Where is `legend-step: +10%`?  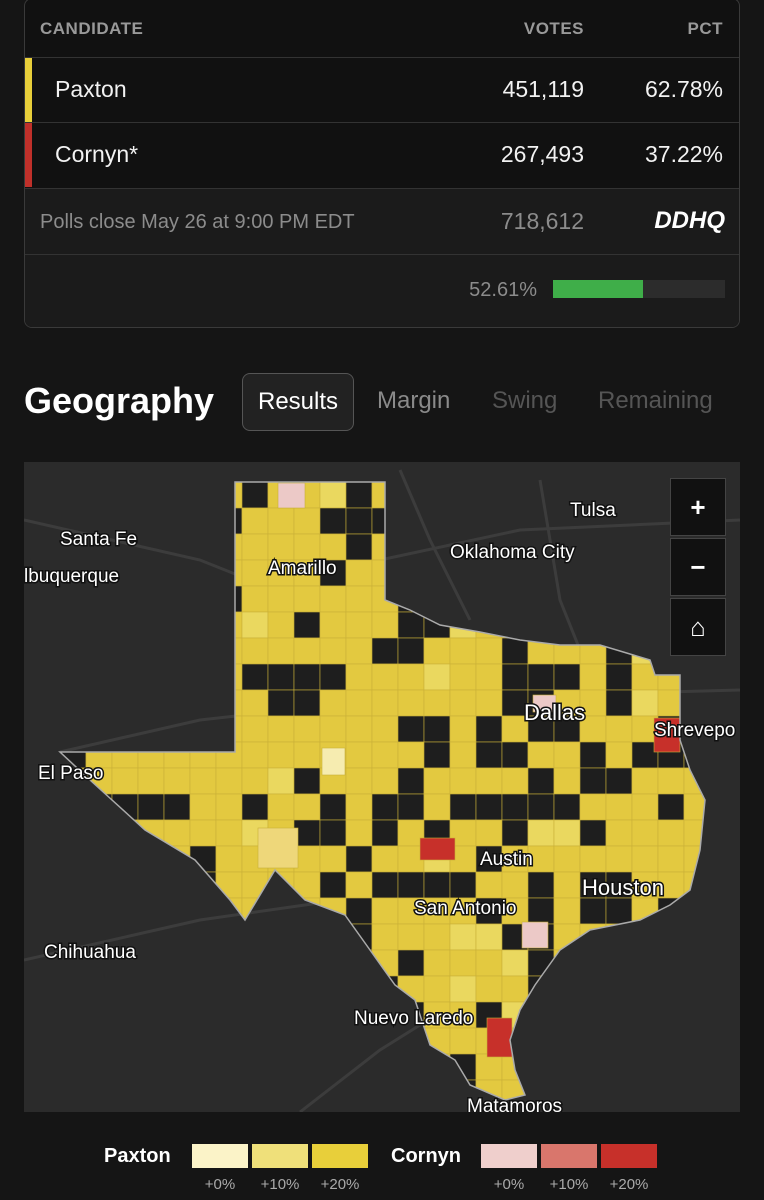
legend-step: +10% is located at coordinates (280, 1184).